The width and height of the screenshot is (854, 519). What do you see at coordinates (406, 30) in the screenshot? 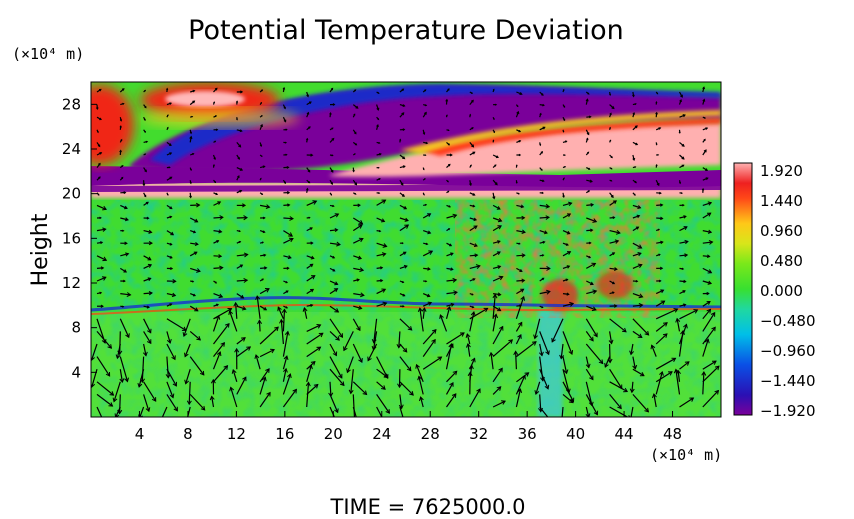
I see `chart-title: Potential Temperature Deviation` at bounding box center [406, 30].